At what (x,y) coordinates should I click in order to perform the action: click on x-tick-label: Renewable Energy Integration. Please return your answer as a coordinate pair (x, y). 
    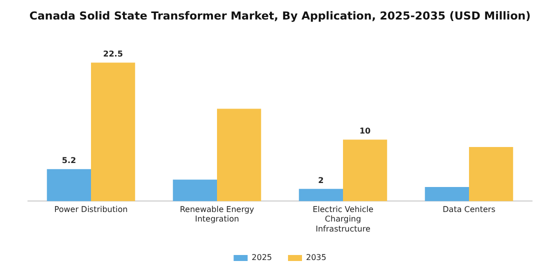
    Looking at the image, I should click on (217, 214).